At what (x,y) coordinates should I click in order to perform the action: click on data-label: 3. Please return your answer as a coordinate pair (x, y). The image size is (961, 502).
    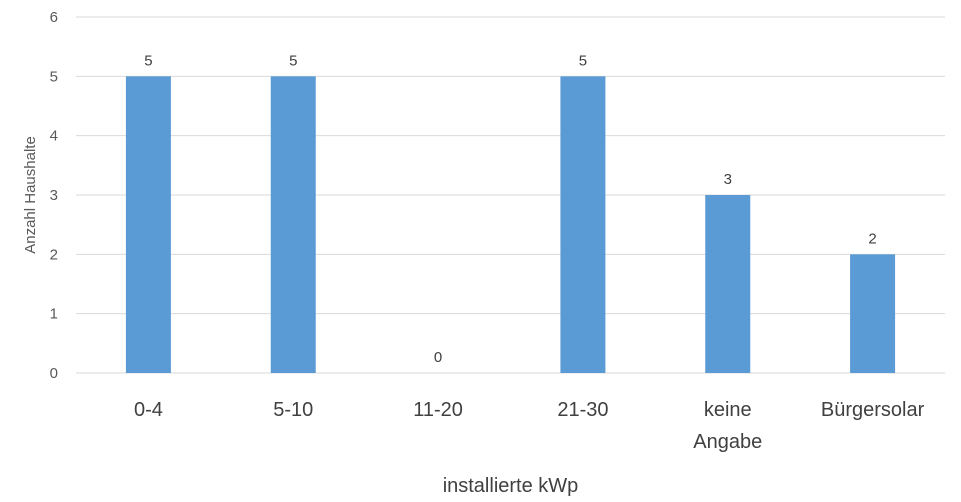
    Looking at the image, I should click on (728, 179).